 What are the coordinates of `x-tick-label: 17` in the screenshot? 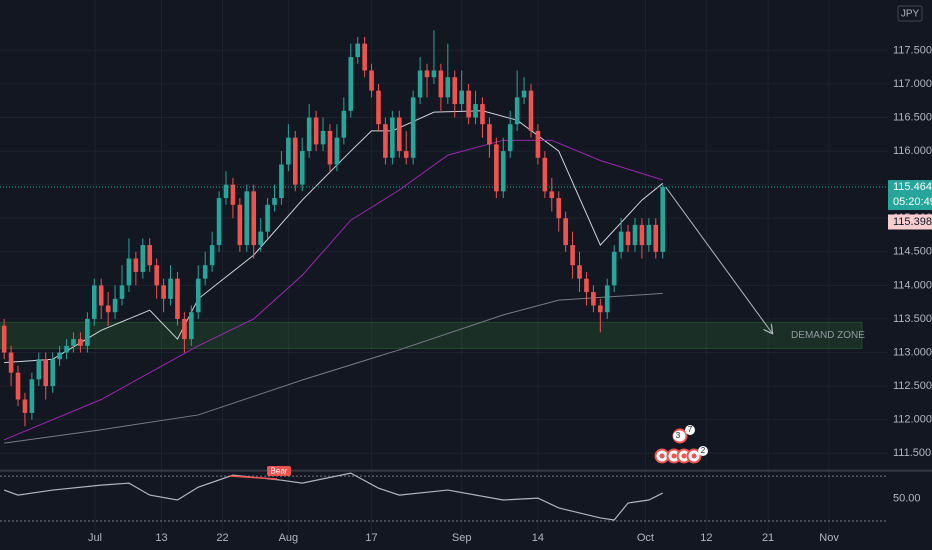 It's located at (371, 538).